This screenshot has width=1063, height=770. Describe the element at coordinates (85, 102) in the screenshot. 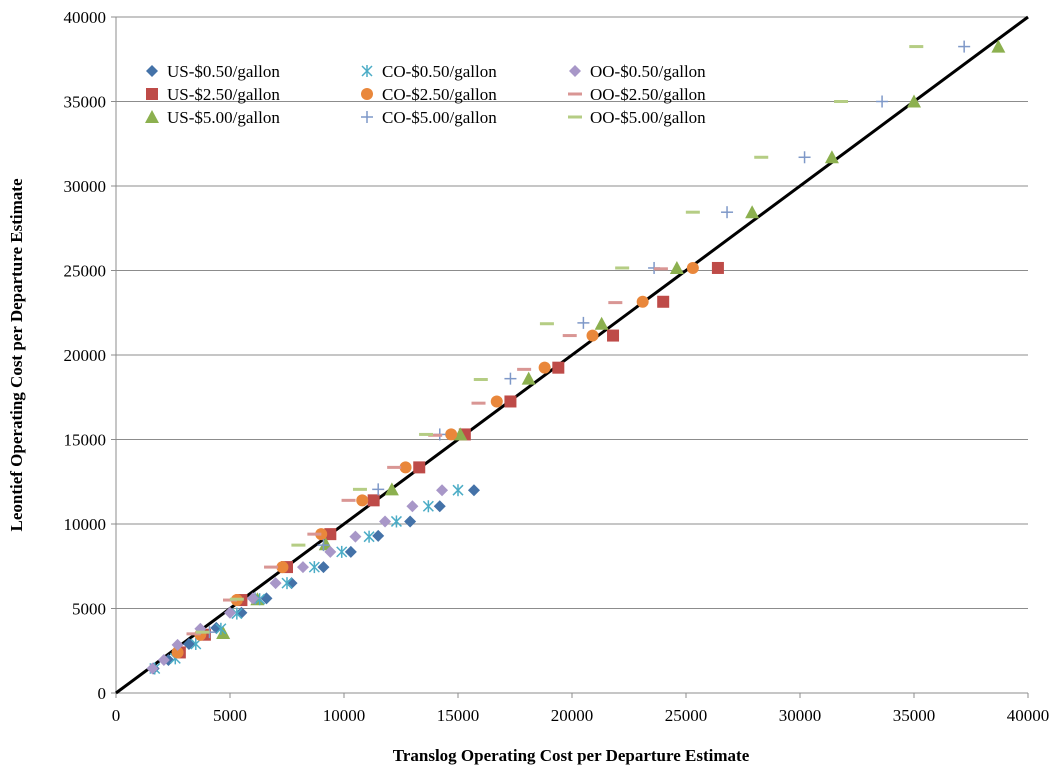

I see `y-tick-label: 35000` at that location.